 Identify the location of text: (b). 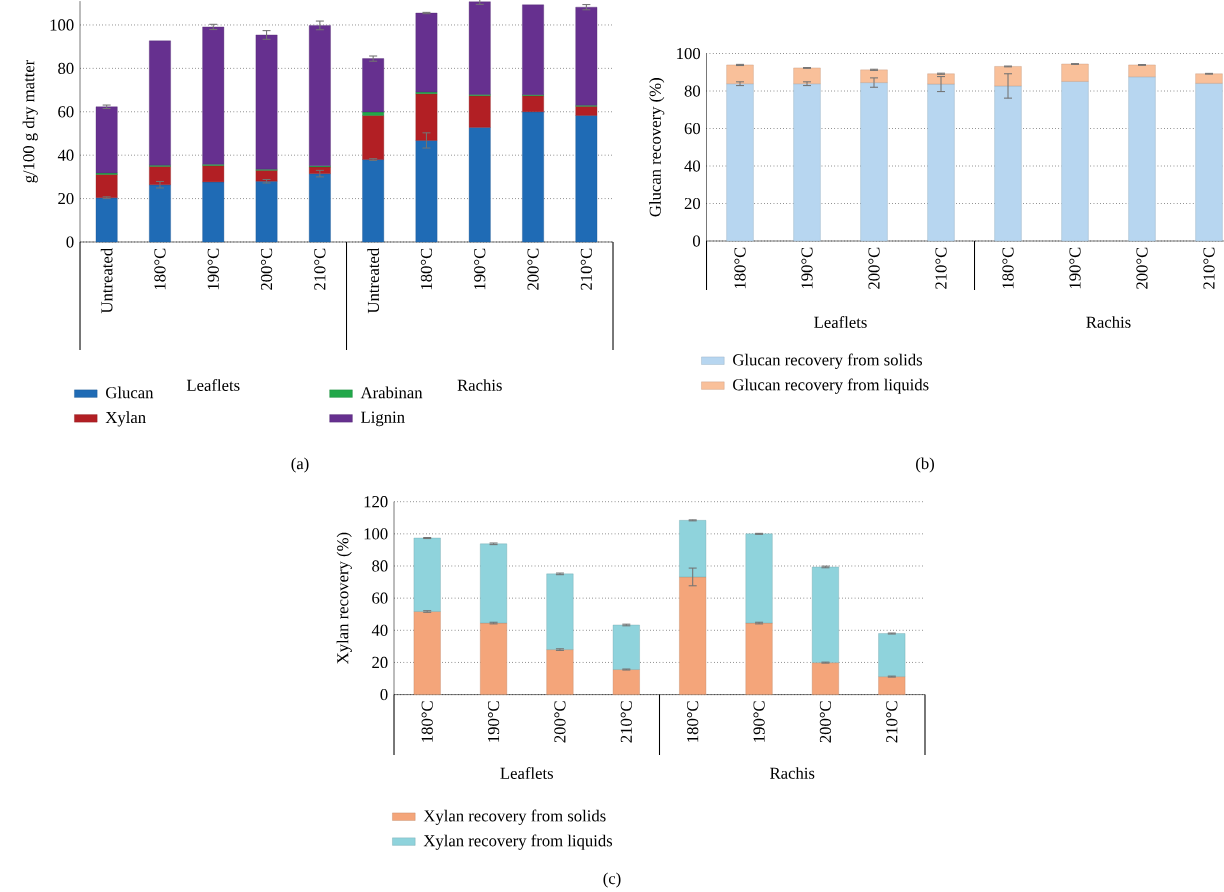
(925, 465).